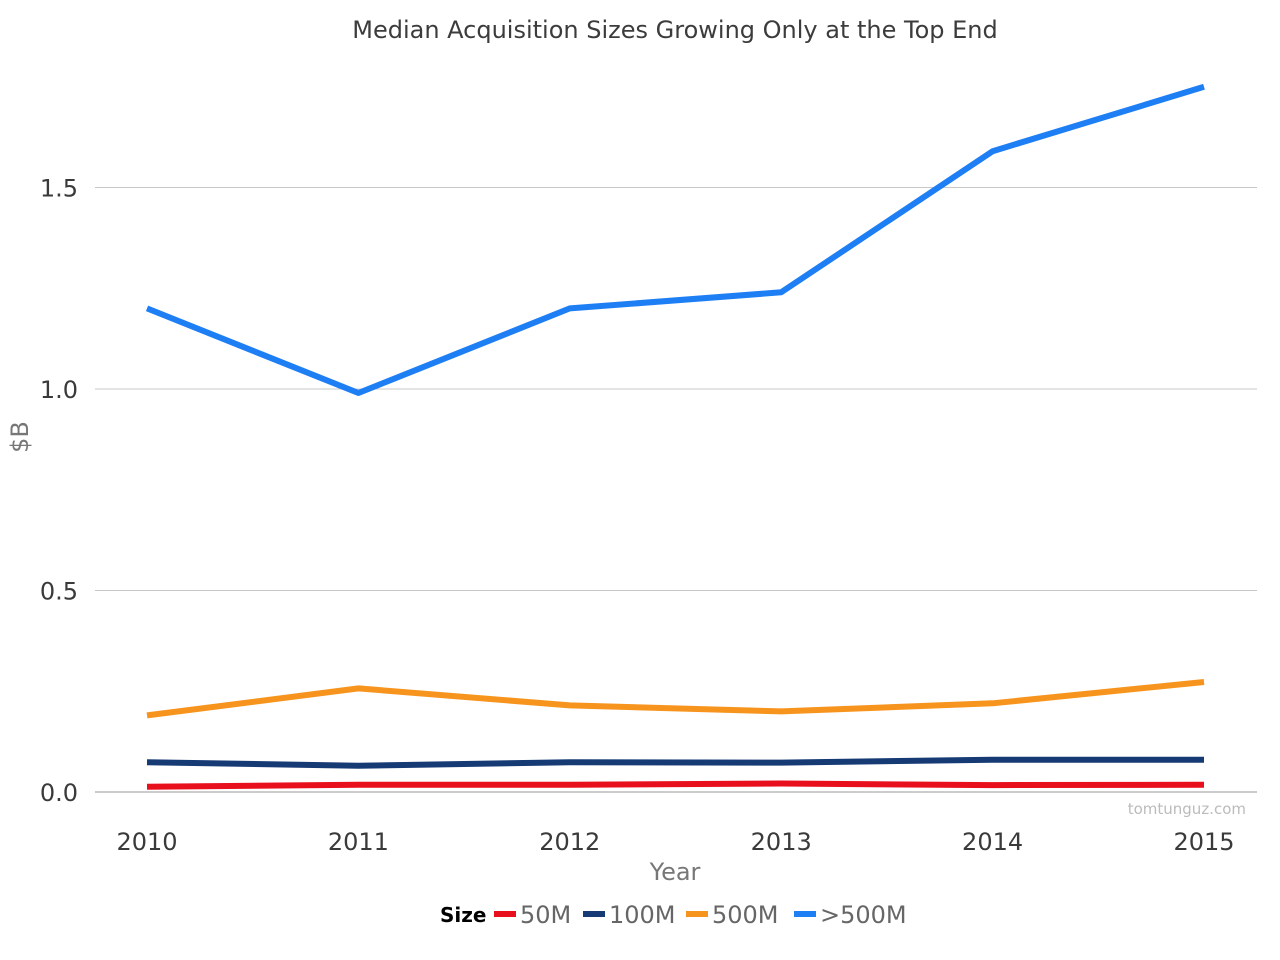 This screenshot has width=1280, height=960. What do you see at coordinates (675, 872) in the screenshot?
I see `x-axis-label: Year` at bounding box center [675, 872].